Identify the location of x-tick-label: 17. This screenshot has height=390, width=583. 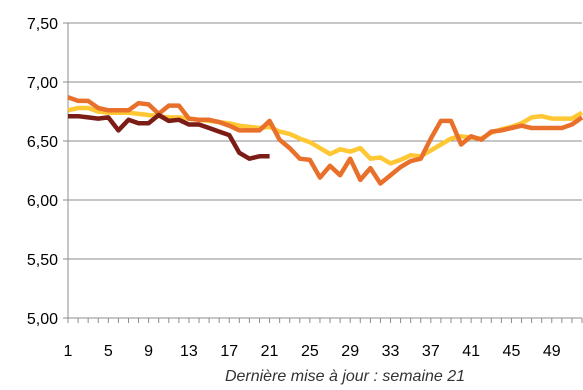
(229, 351).